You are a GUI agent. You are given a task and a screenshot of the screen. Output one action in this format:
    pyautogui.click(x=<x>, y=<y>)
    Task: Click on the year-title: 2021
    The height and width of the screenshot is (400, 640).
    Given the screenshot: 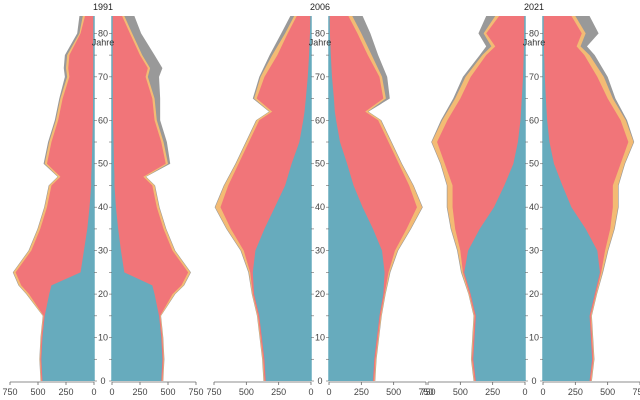 What is the action you would take?
    pyautogui.click(x=534, y=7)
    